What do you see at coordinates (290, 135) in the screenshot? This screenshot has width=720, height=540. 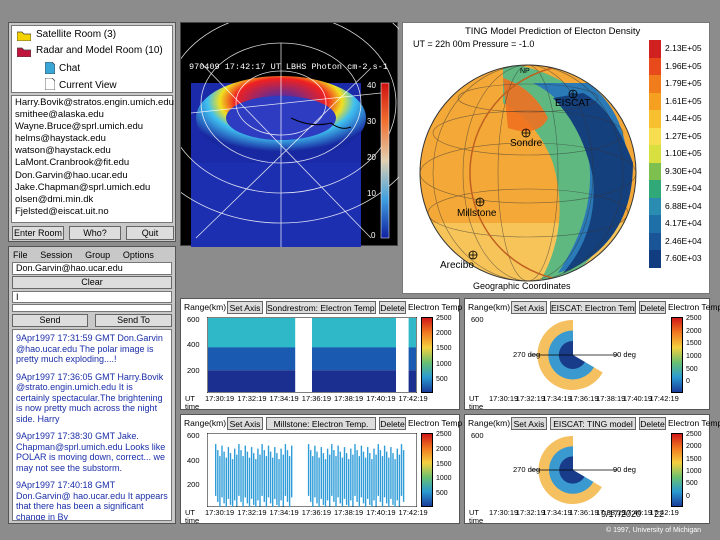 I see `polar-image` at bounding box center [290, 135].